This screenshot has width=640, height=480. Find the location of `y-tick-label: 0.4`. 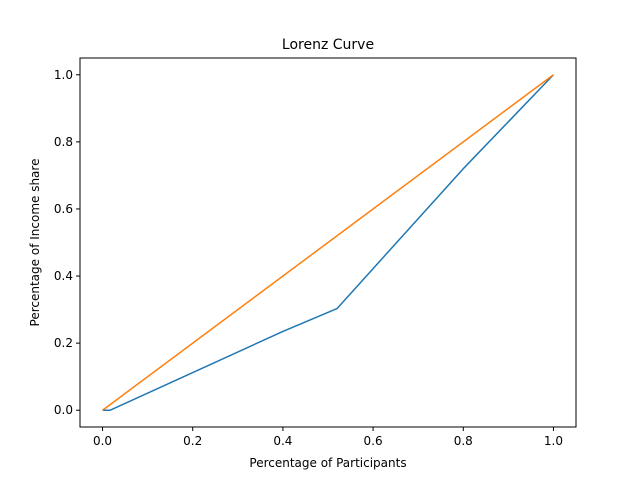

y-tick-label: 0.4 is located at coordinates (63, 276).